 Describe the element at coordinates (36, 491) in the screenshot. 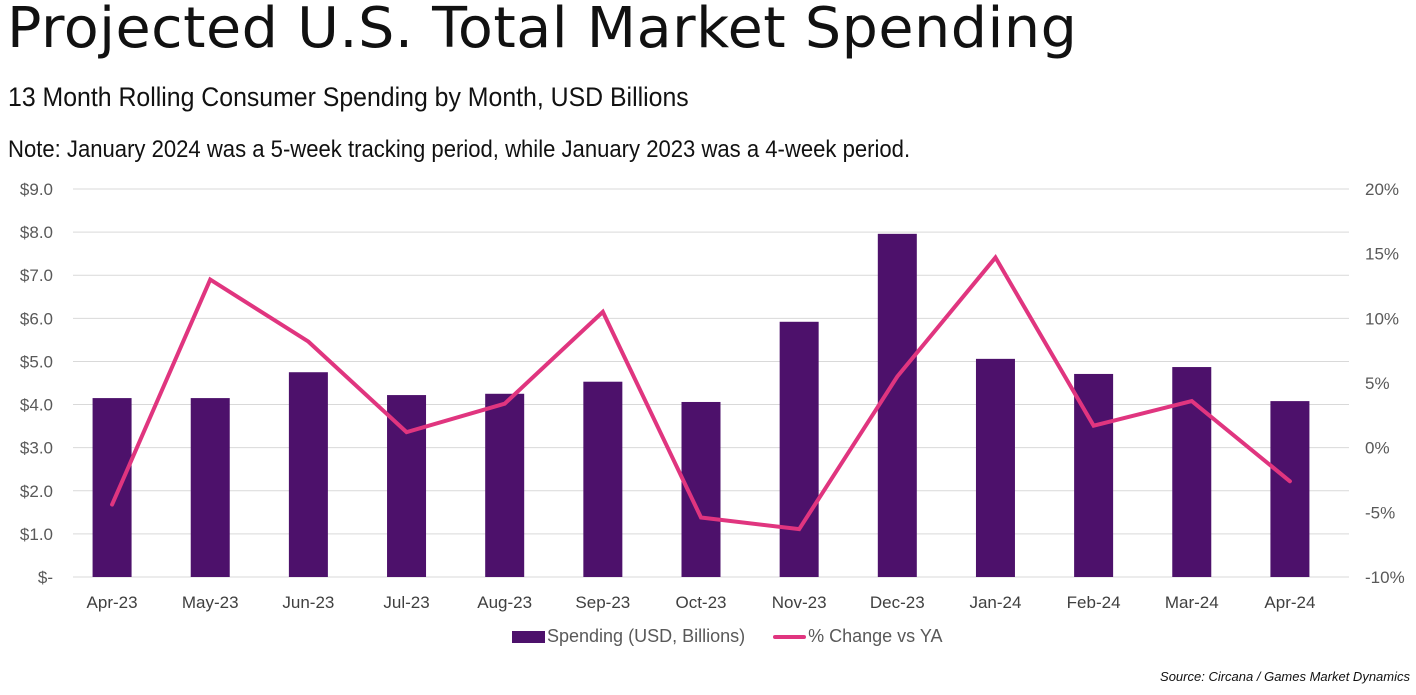

I see `left-axis-tick-label: $2.0` at that location.